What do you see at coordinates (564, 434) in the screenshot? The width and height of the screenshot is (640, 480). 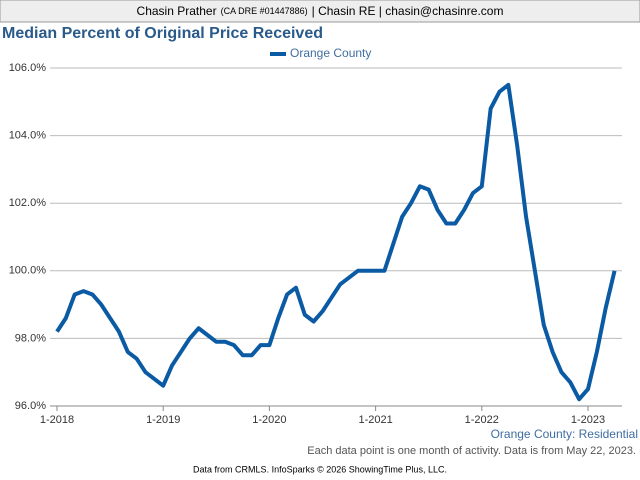 I see `subtitle: Orange County: Residential` at bounding box center [564, 434].